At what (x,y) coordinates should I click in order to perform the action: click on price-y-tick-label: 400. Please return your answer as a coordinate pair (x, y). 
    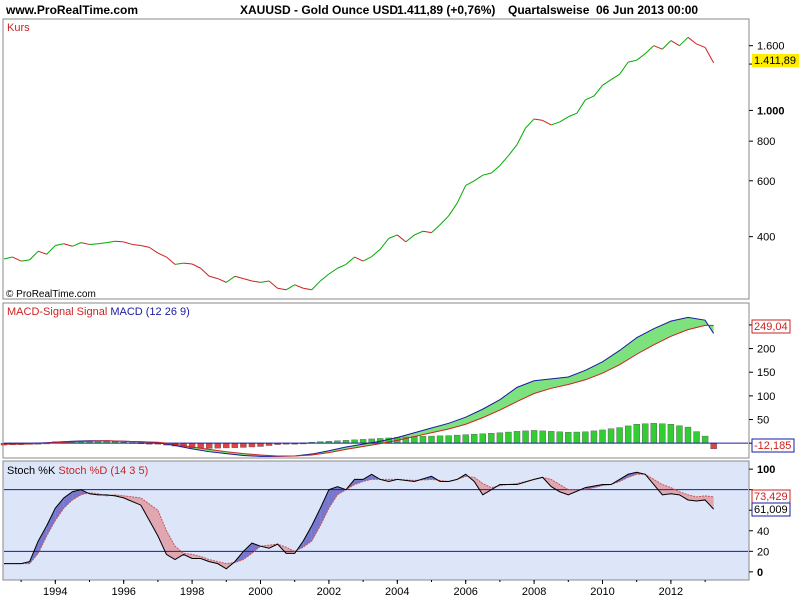
    Looking at the image, I should click on (766, 238).